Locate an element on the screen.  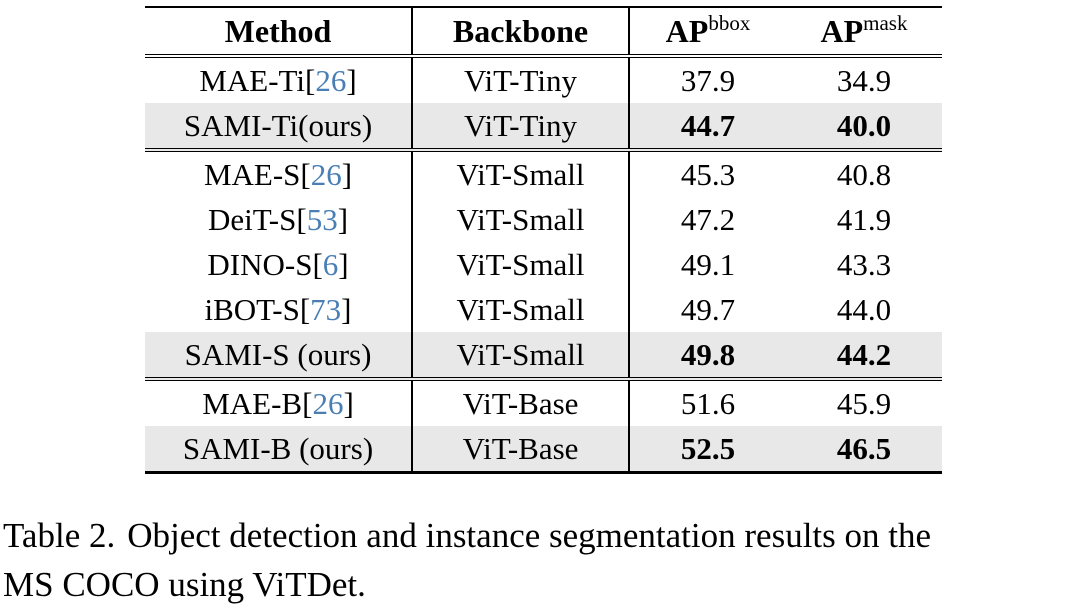
table-row: MAE-B[26] ViT-Base 51.6 45.9 is located at coordinates (543, 403).